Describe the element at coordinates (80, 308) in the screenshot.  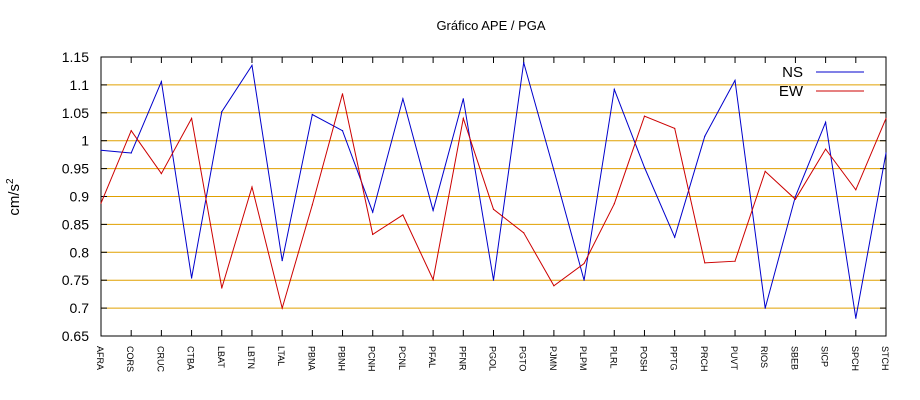
I see `y-tick-label: 0.7` at that location.